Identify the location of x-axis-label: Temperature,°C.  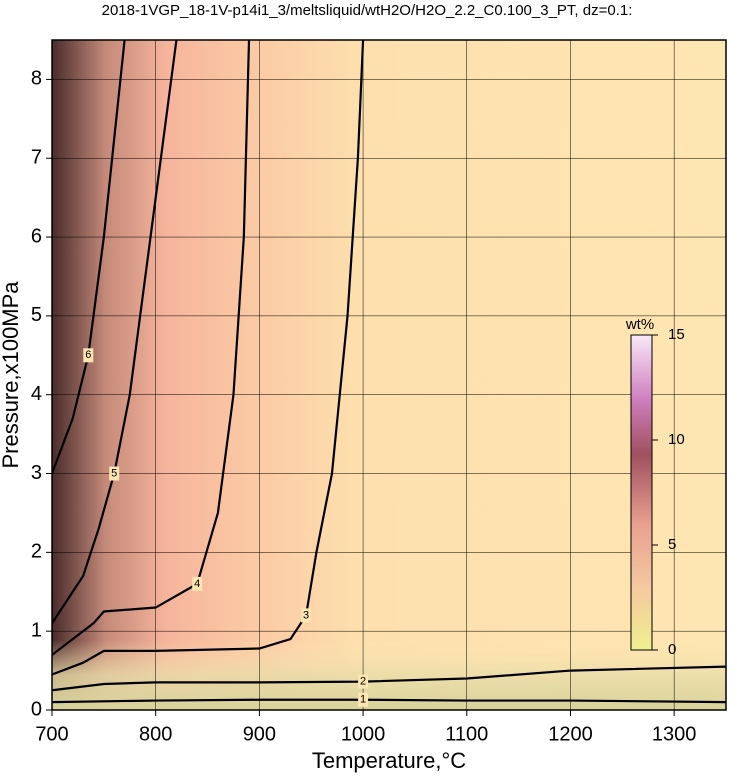
(389, 760).